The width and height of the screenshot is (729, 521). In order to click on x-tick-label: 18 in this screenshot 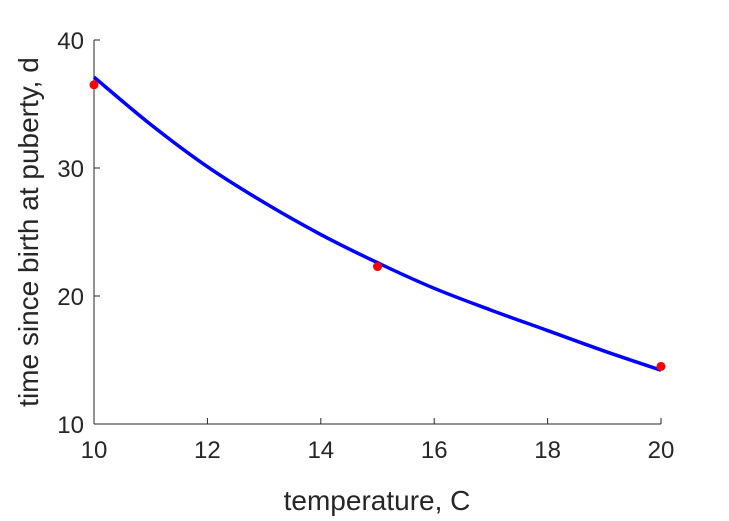, I will do `click(547, 450)`.